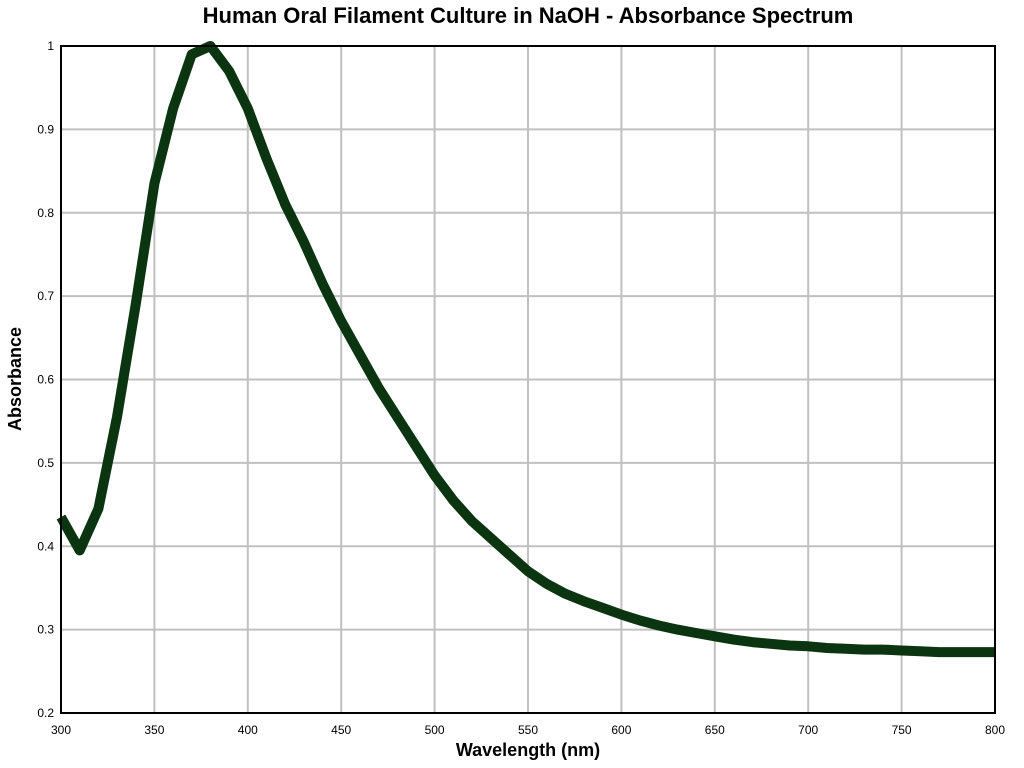  Describe the element at coordinates (528, 750) in the screenshot. I see `x-axis-label: Wavelength (nm)` at that location.